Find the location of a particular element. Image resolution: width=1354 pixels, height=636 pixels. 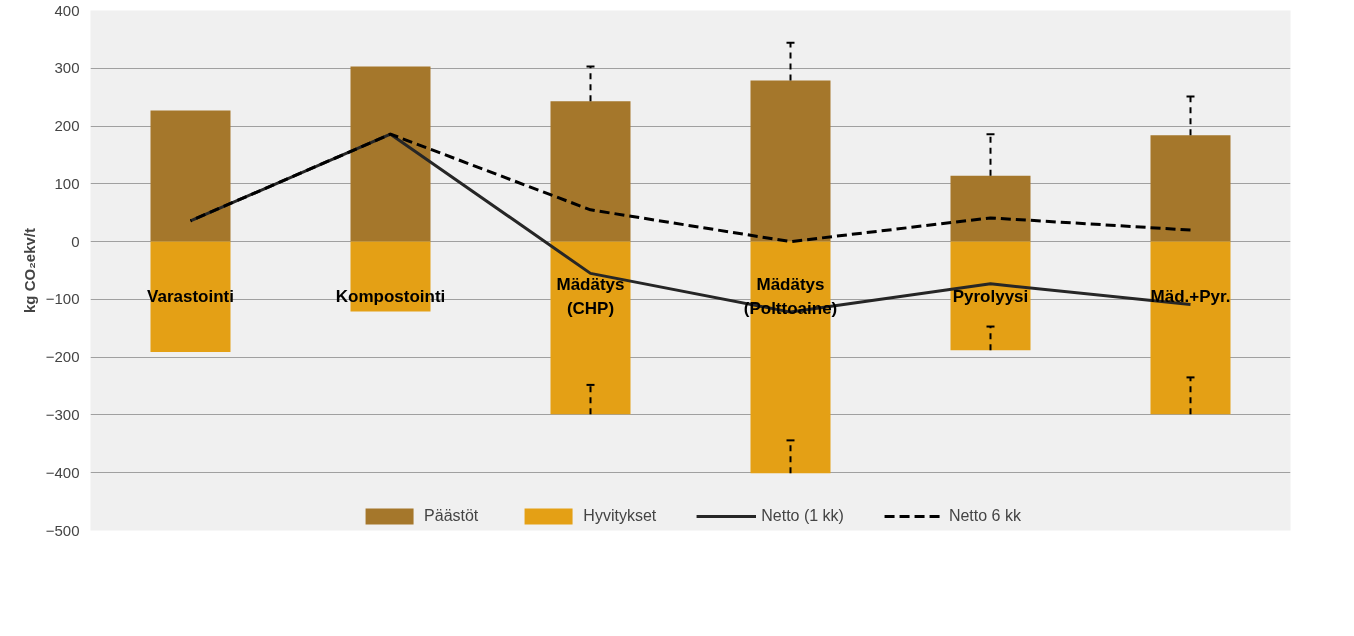

legend-label: Netto 6 kk is located at coordinates (984, 516).